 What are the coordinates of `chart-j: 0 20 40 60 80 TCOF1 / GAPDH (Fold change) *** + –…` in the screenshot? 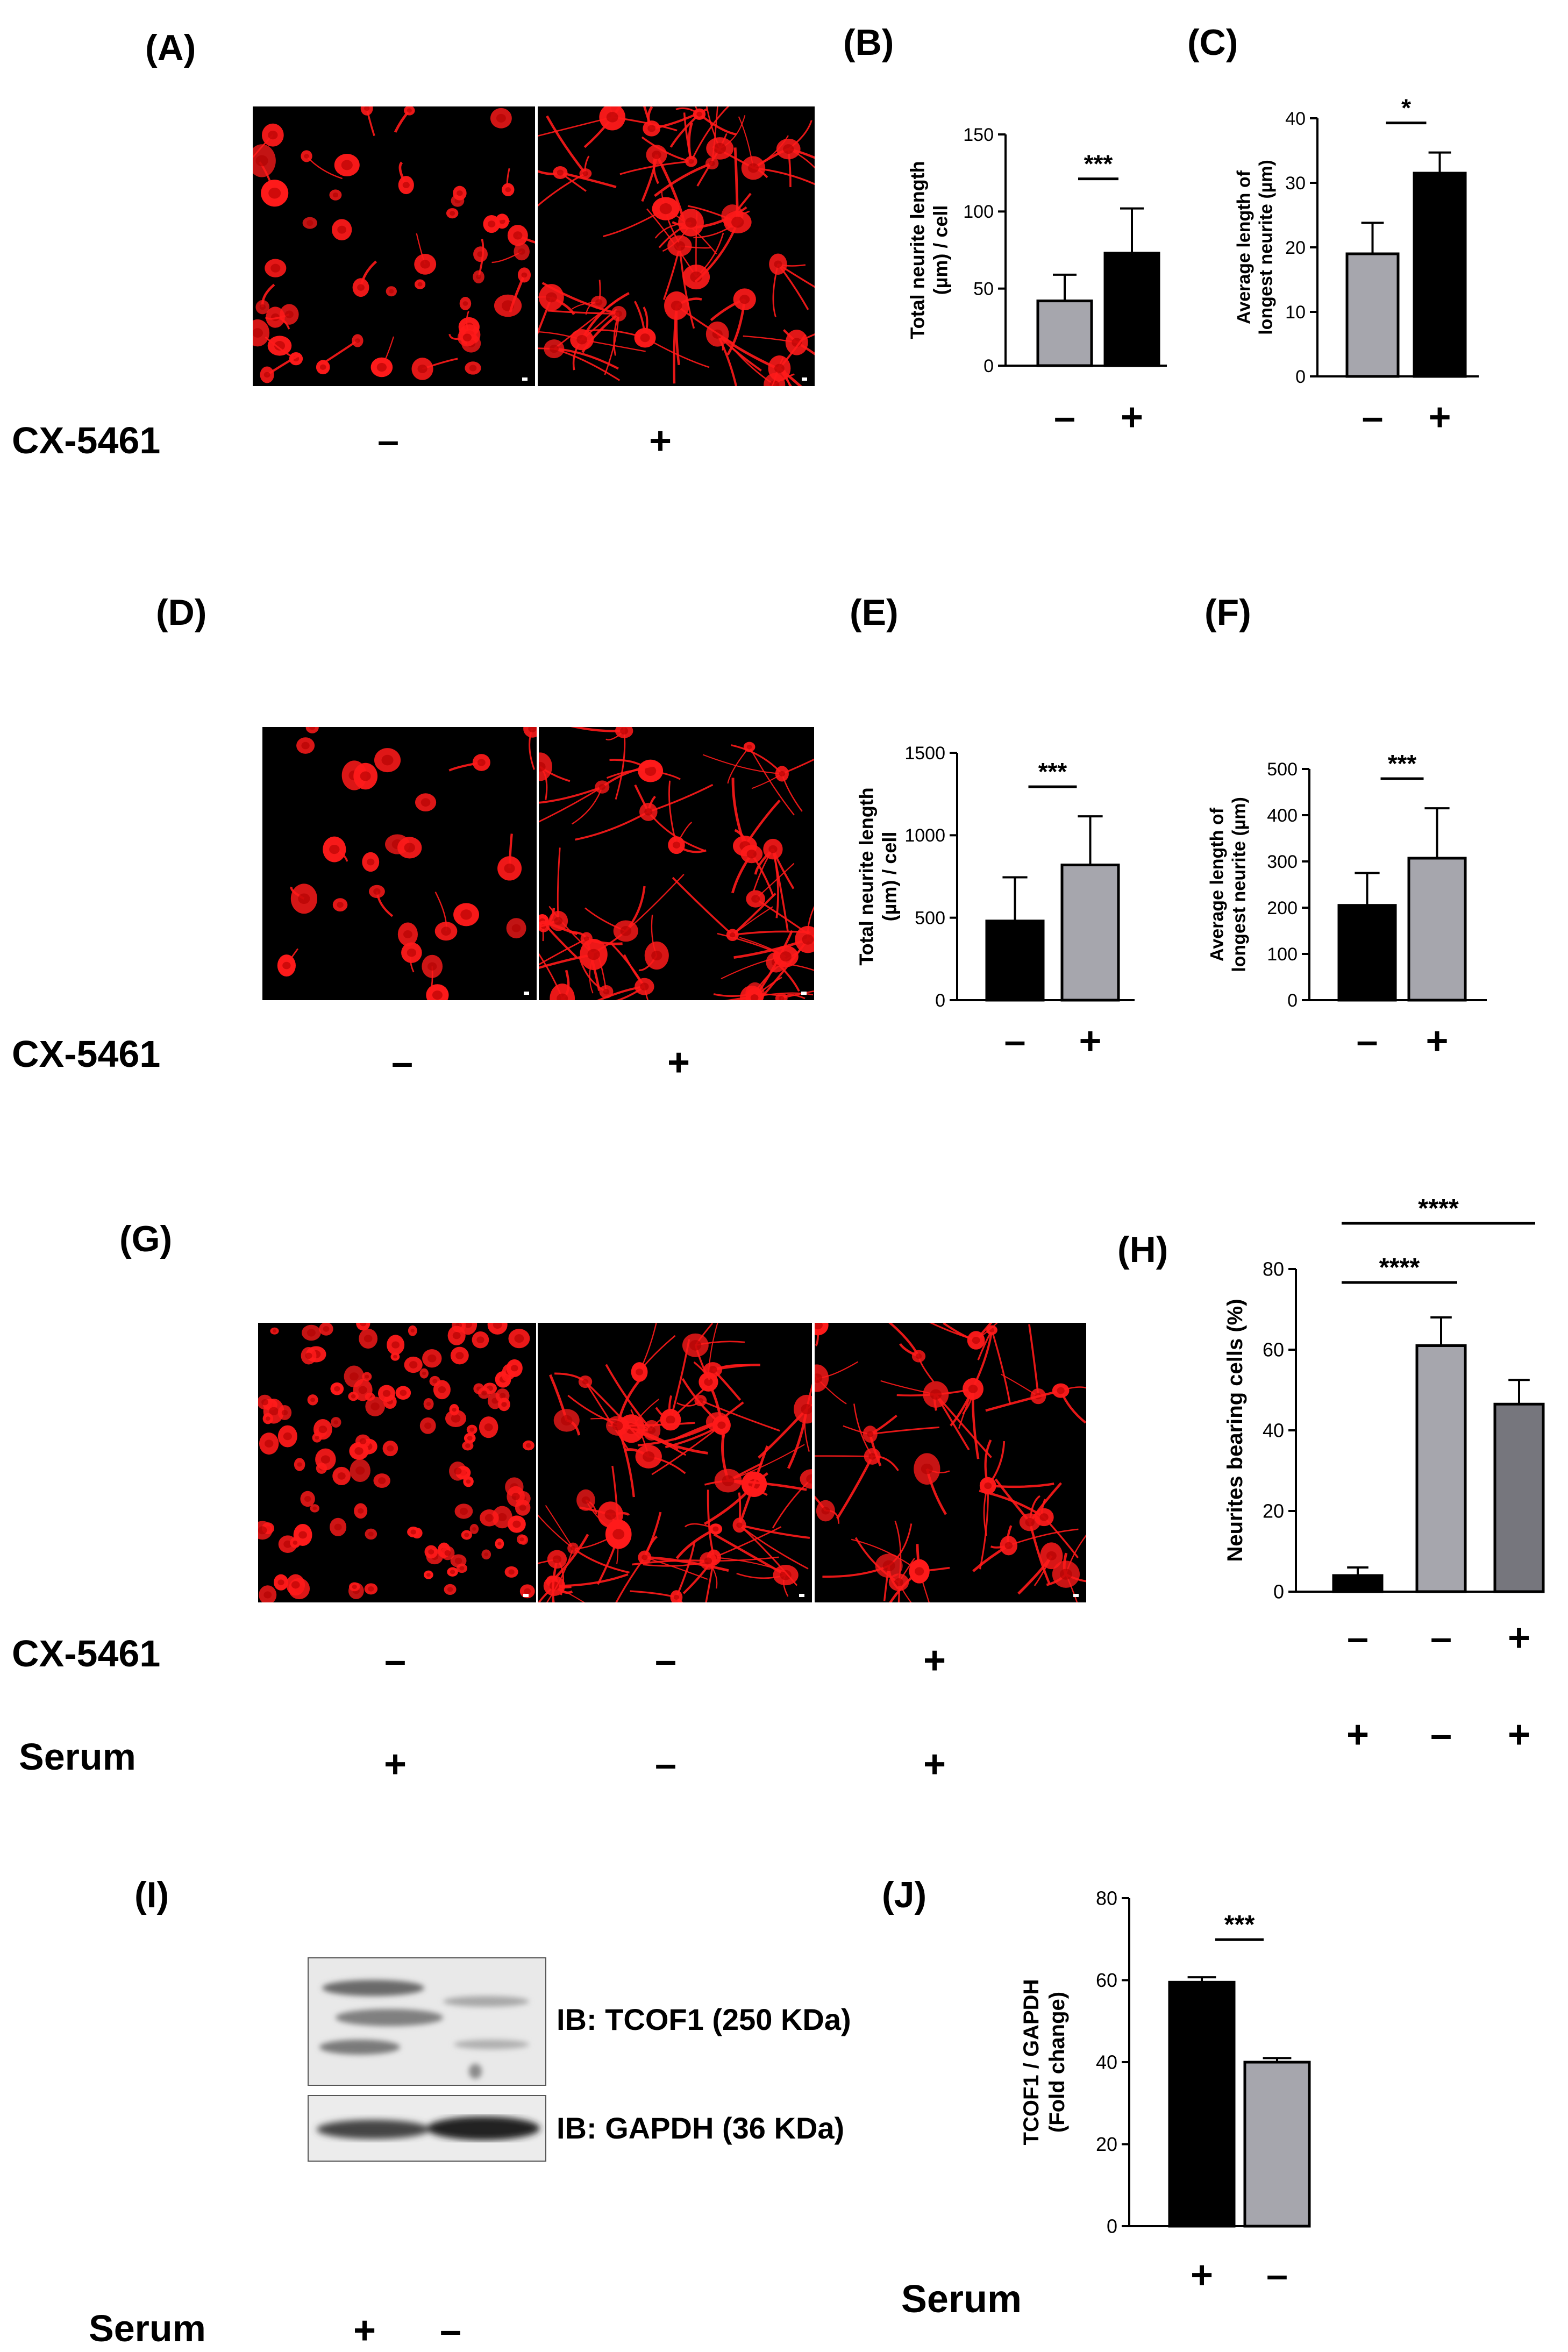 It's located at (1113, 2115).